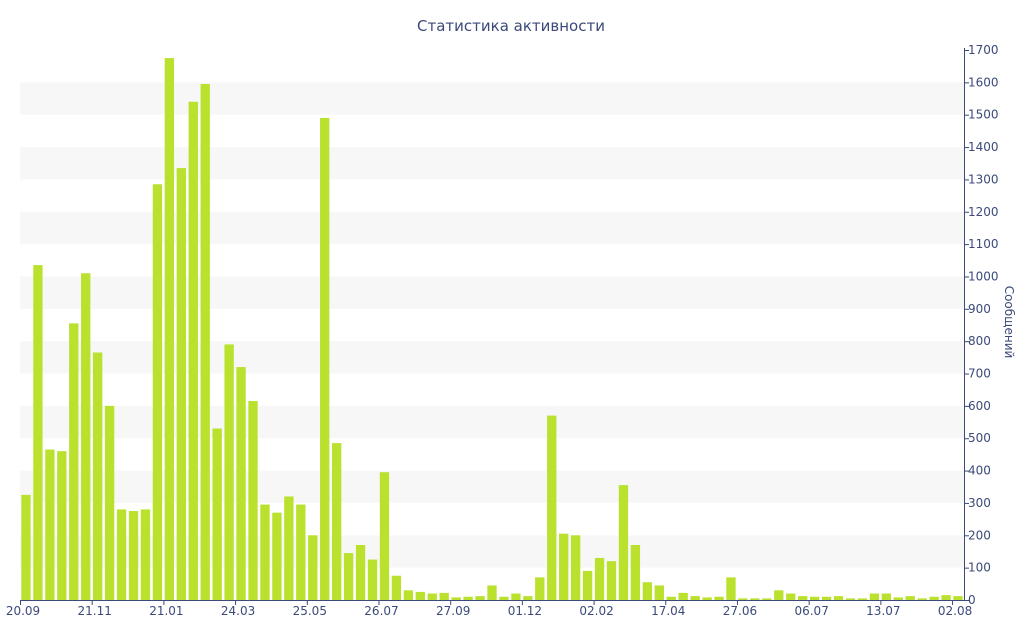 The image size is (1024, 640). What do you see at coordinates (166, 611) in the screenshot?
I see `x-tick-label: 21.01` at bounding box center [166, 611].